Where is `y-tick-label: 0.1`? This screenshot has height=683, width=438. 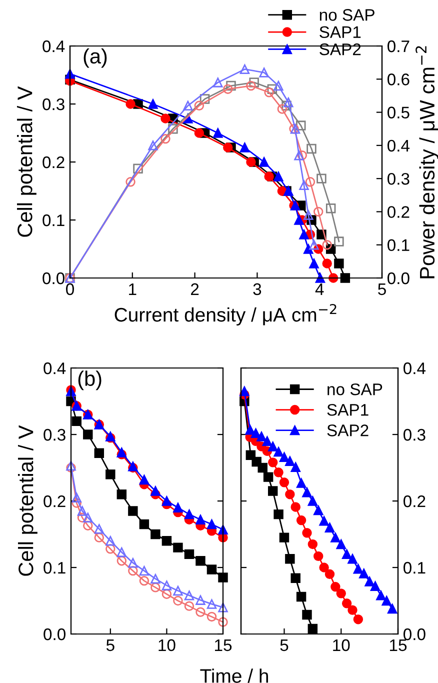
y-tick-label: 0.1 is located at coordinates (55, 568).